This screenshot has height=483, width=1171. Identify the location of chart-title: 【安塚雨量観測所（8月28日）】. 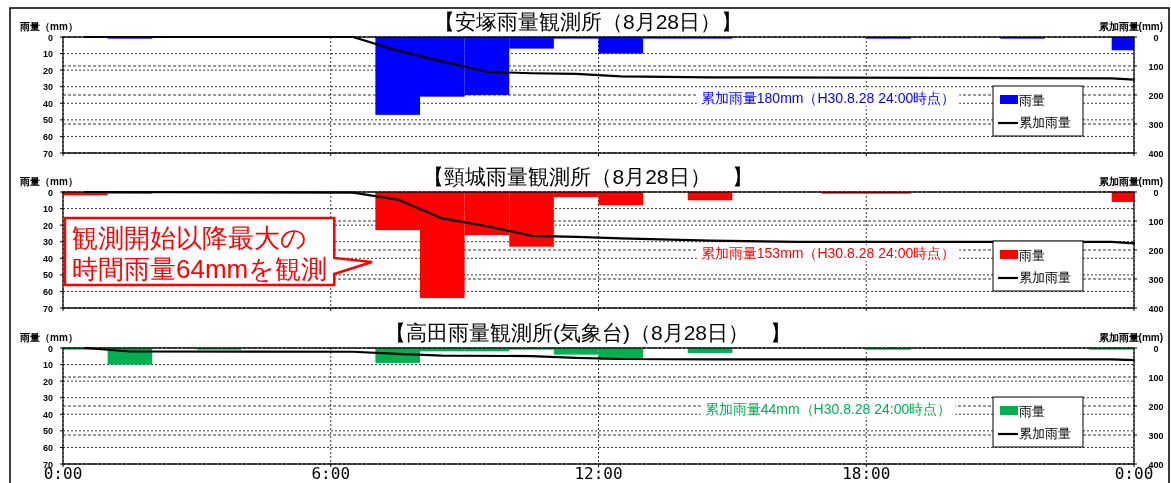
(588, 21).